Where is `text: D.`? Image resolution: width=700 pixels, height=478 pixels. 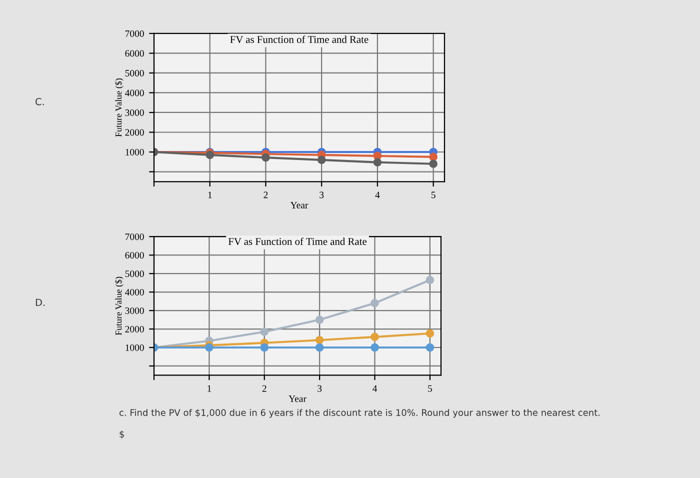
text: D. is located at coordinates (40, 302).